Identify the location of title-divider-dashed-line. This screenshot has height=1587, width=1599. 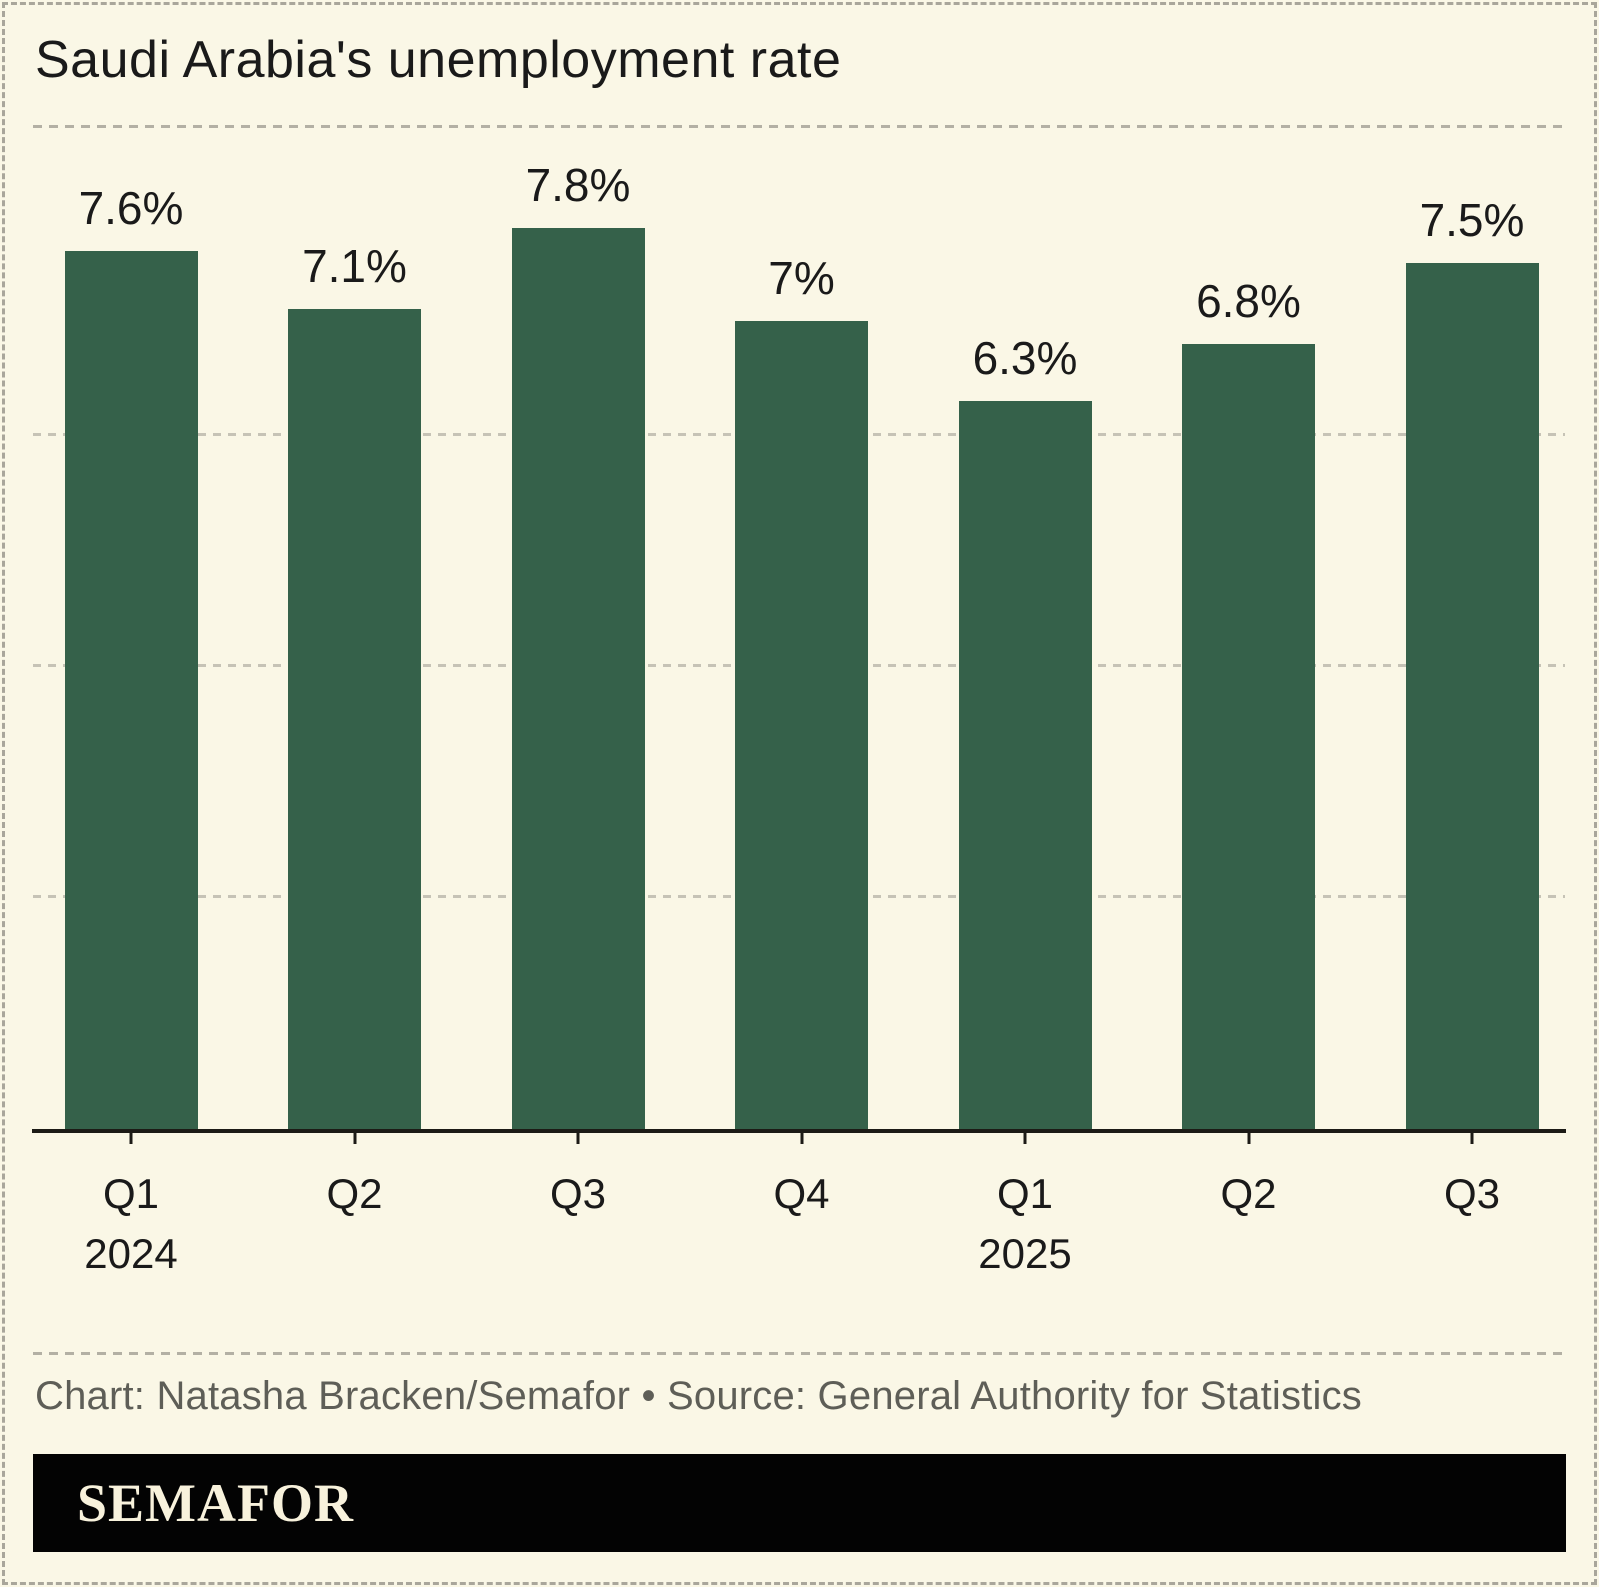
(799, 126).